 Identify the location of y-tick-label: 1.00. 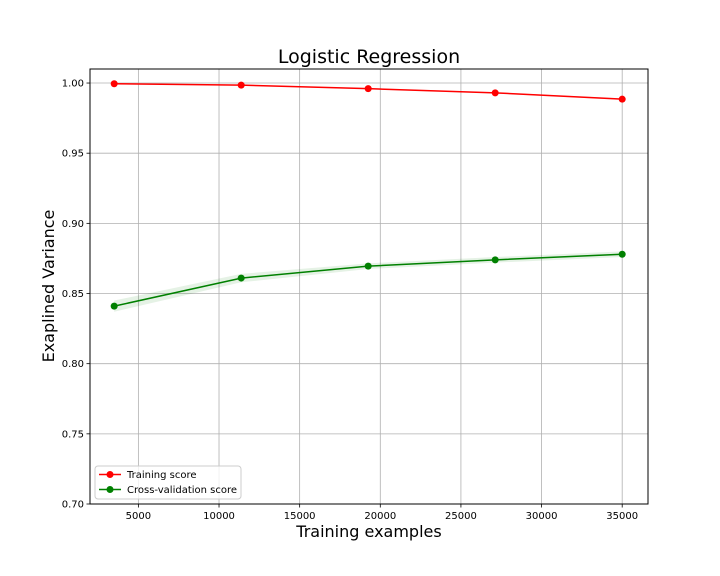
(73, 84).